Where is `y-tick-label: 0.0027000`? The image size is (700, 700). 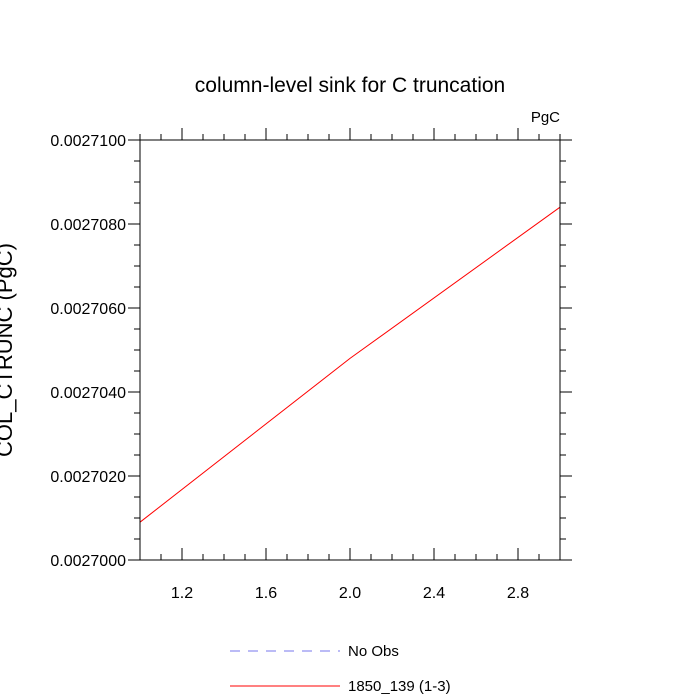 y-tick-label: 0.0027000 is located at coordinates (88, 561).